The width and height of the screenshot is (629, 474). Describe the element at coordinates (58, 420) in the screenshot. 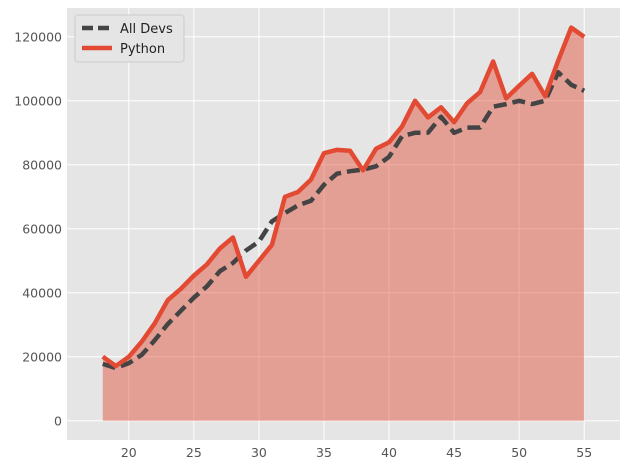

I see `y-tick-label: 0` at that location.